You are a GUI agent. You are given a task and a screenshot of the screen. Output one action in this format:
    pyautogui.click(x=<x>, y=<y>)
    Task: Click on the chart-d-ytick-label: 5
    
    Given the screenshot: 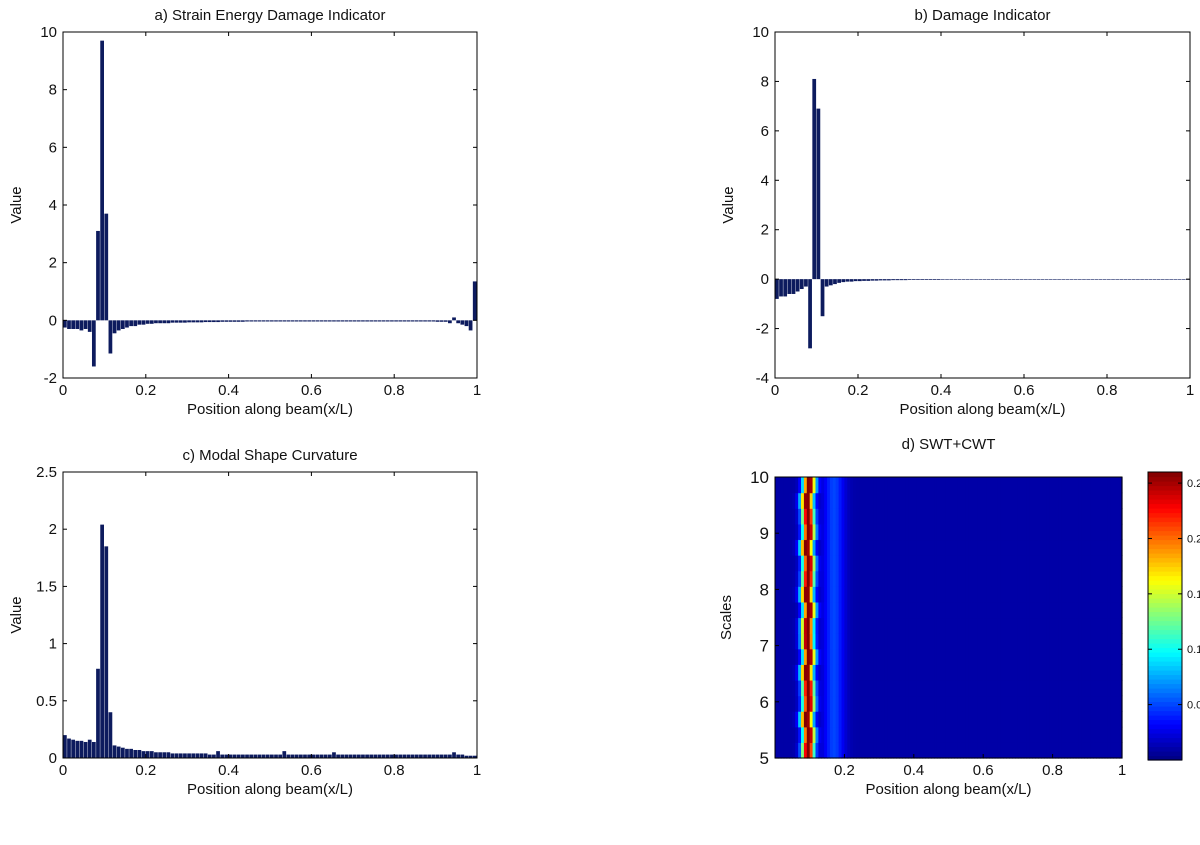 What is the action you would take?
    pyautogui.click(x=764, y=758)
    